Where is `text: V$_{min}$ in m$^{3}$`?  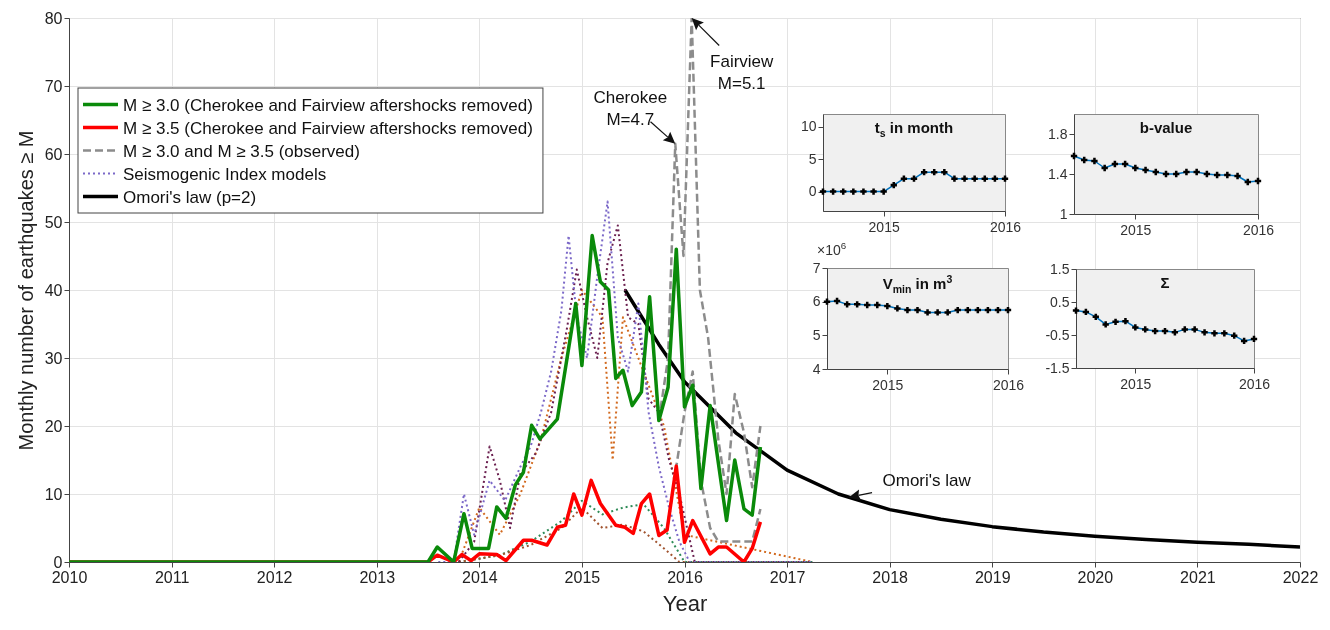 text: V$_{min}$ in m$^{3}$ is located at coordinates (917, 284).